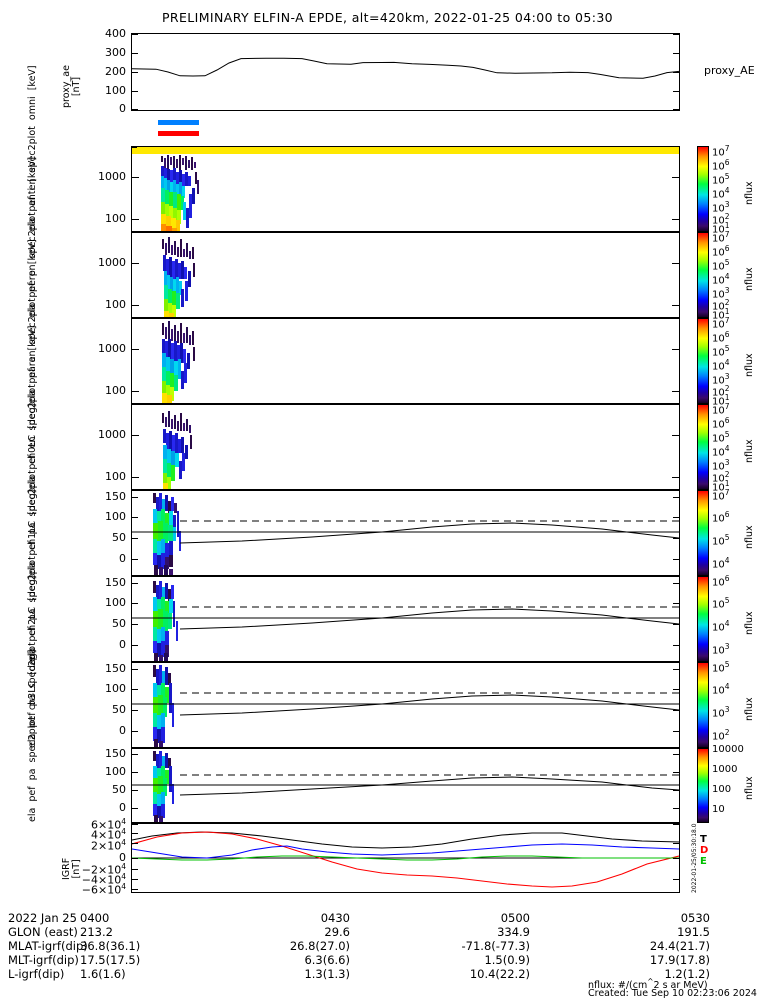 The width and height of the screenshot is (775, 1000). I want to click on panel-pa-ch1lc, so click(405, 619).